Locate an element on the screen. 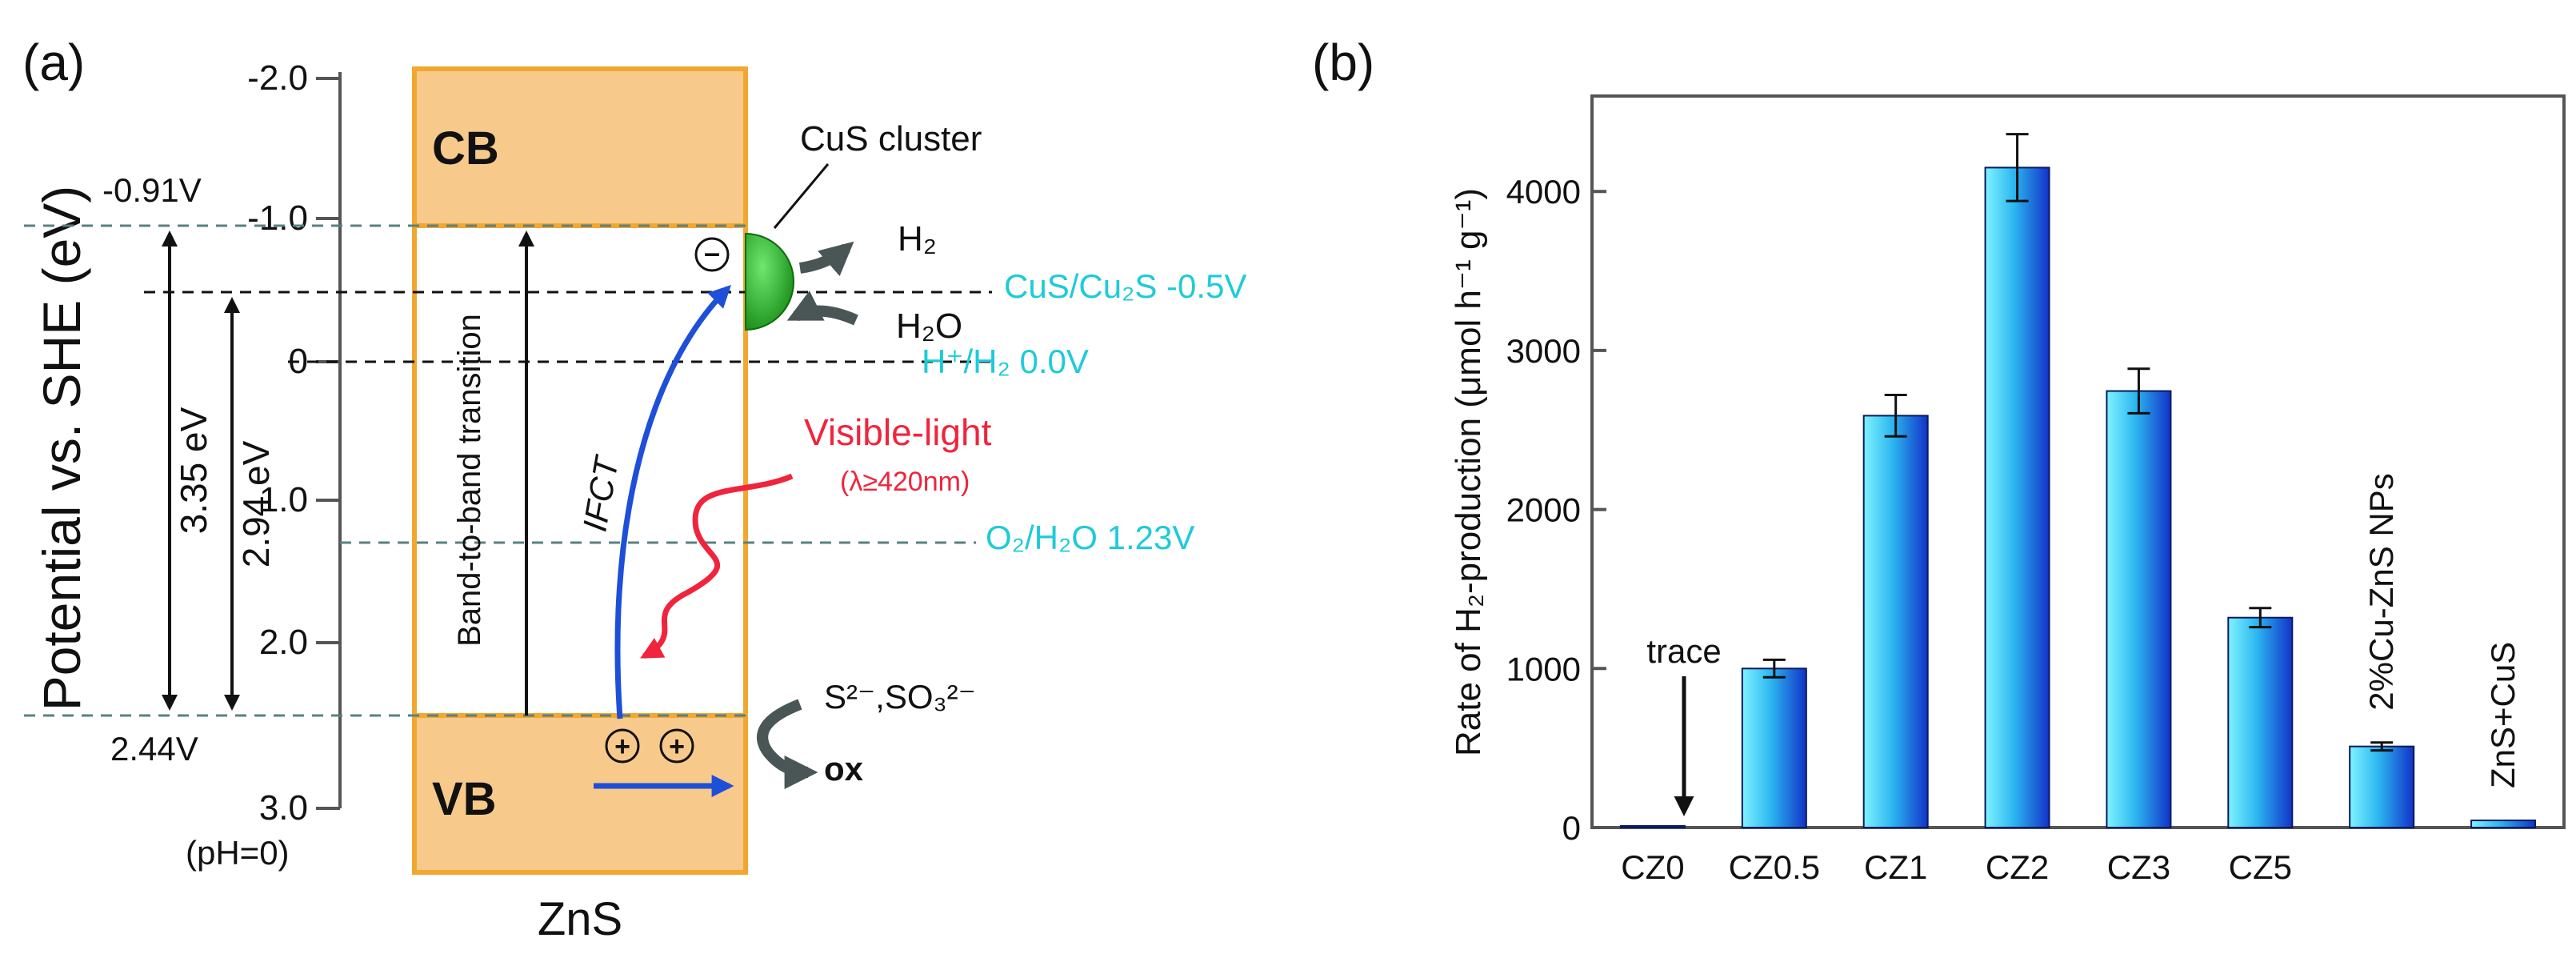  h2-label: H₂ is located at coordinates (917, 239).